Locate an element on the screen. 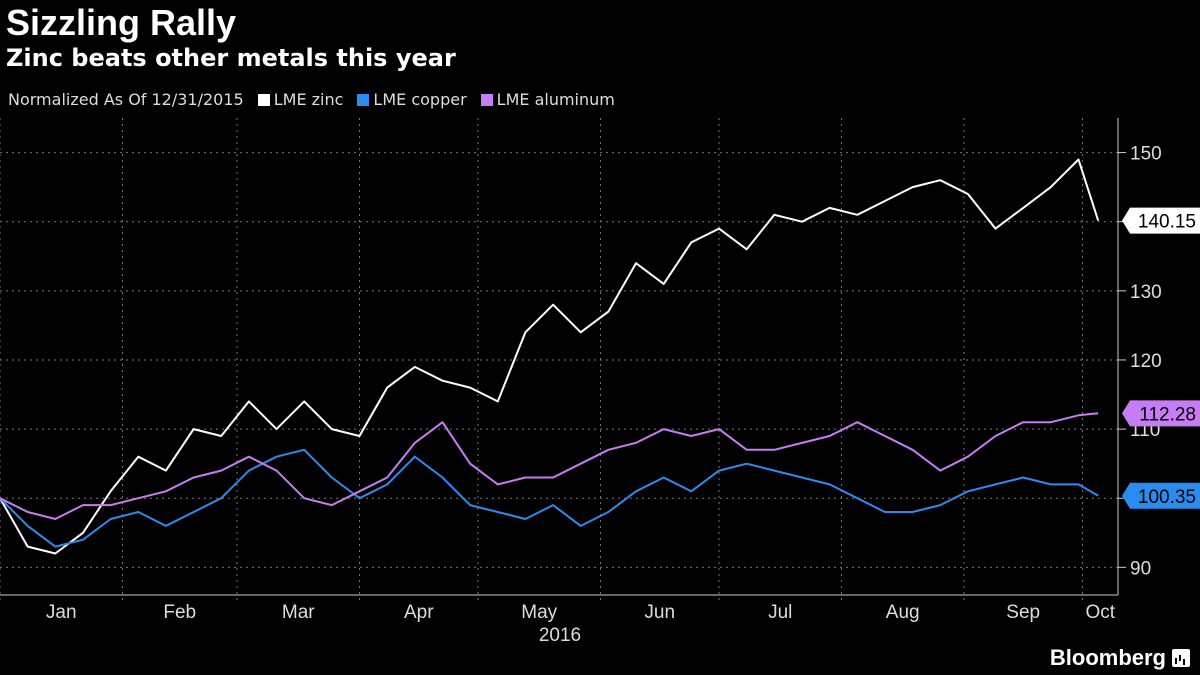 The height and width of the screenshot is (675, 1200). end-value-tag-lme-zinc is located at coordinates (1161, 220).